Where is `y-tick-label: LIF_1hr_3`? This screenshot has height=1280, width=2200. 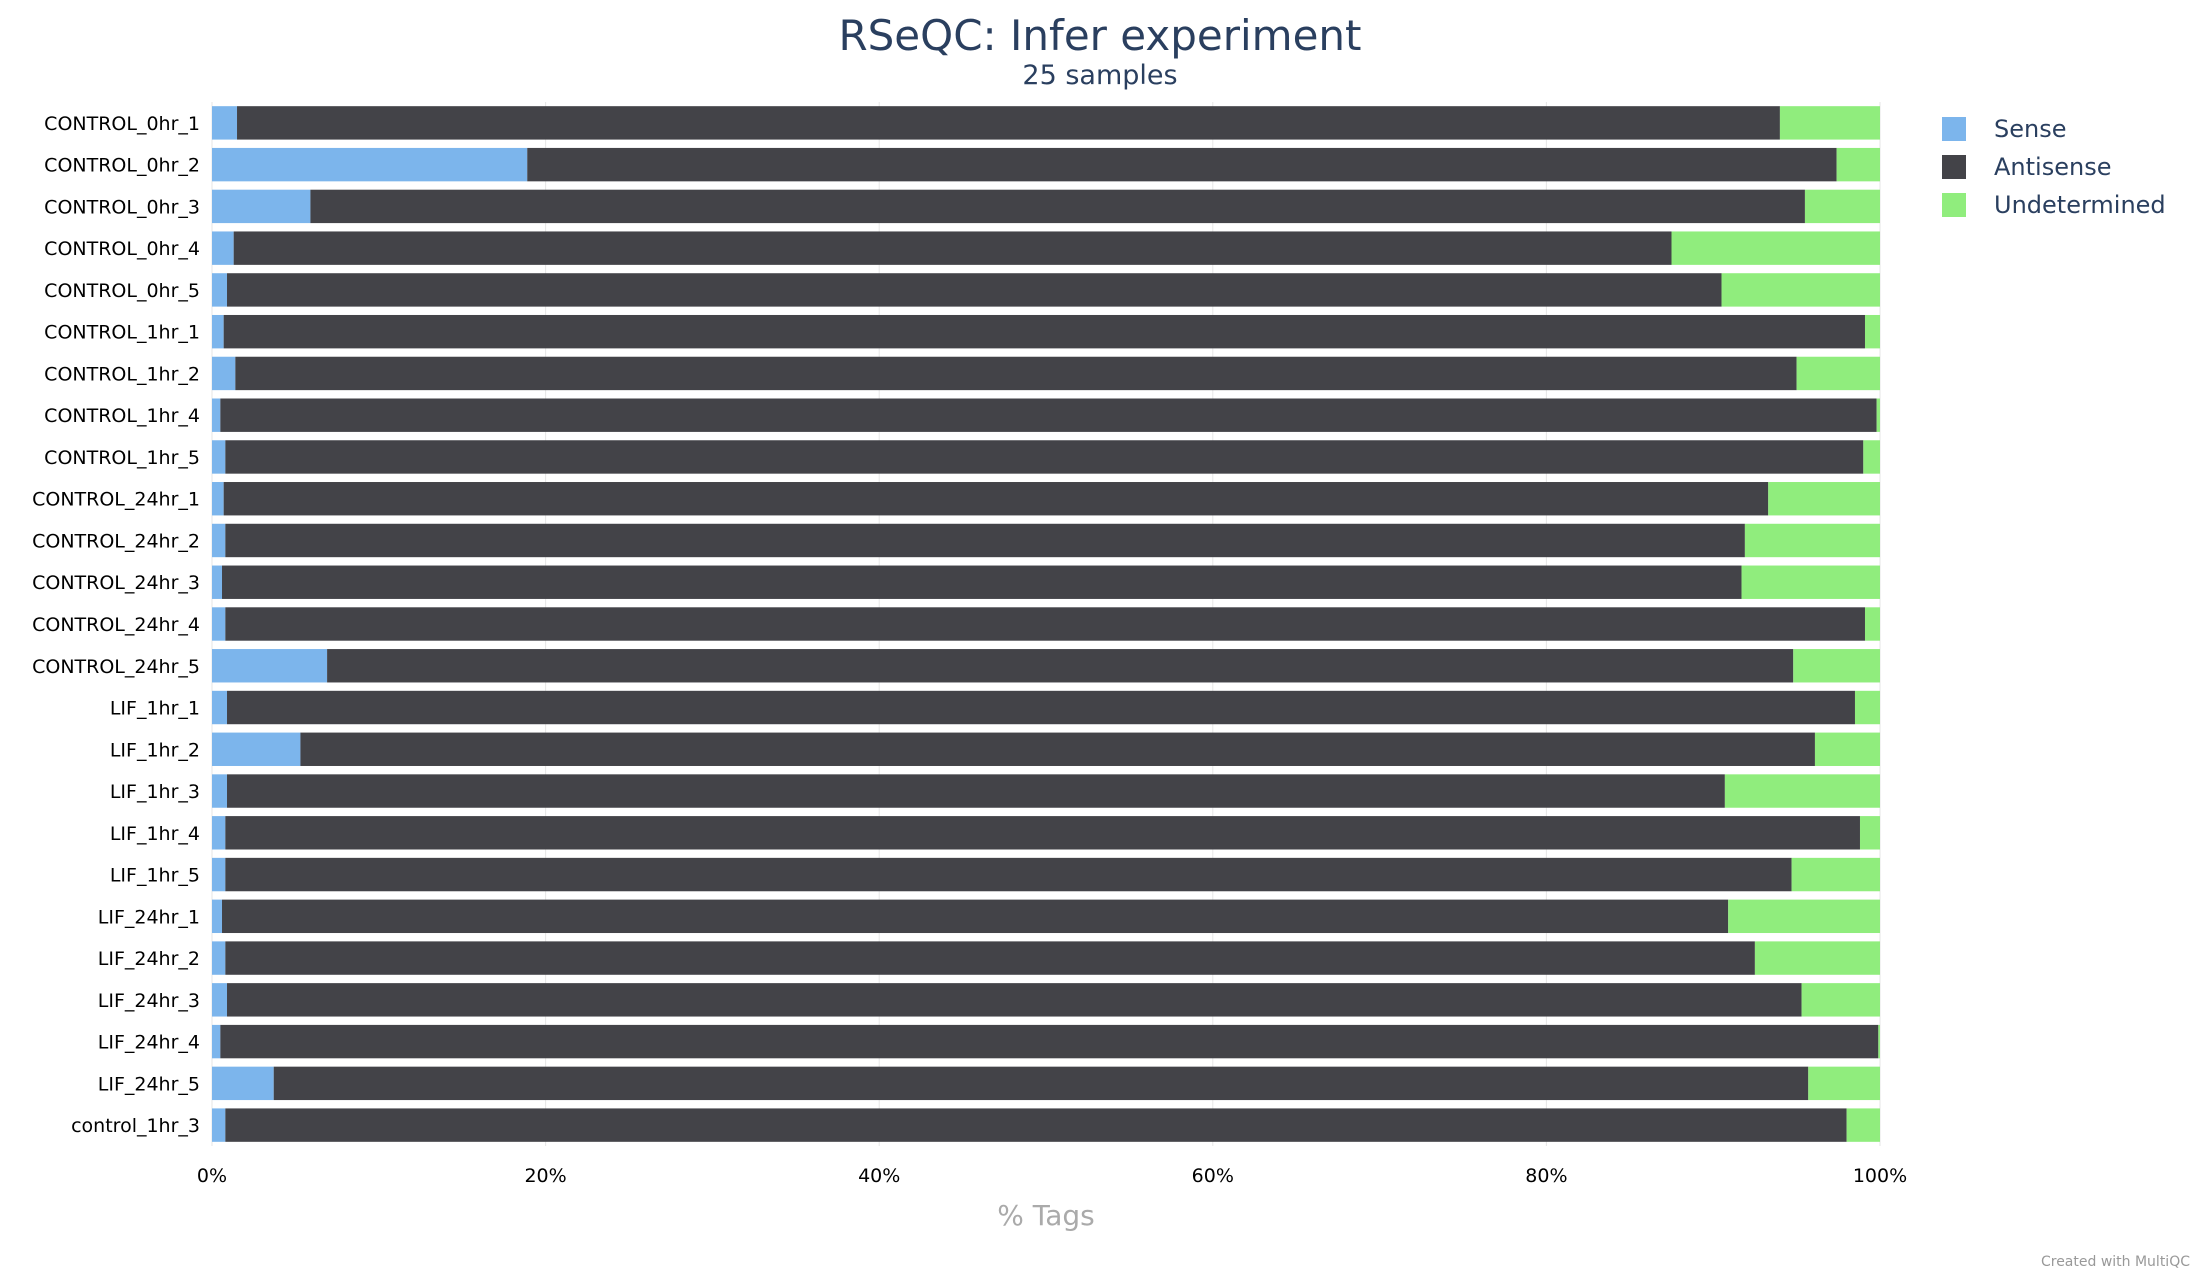 y-tick-label: LIF_1hr_3 is located at coordinates (155, 792).